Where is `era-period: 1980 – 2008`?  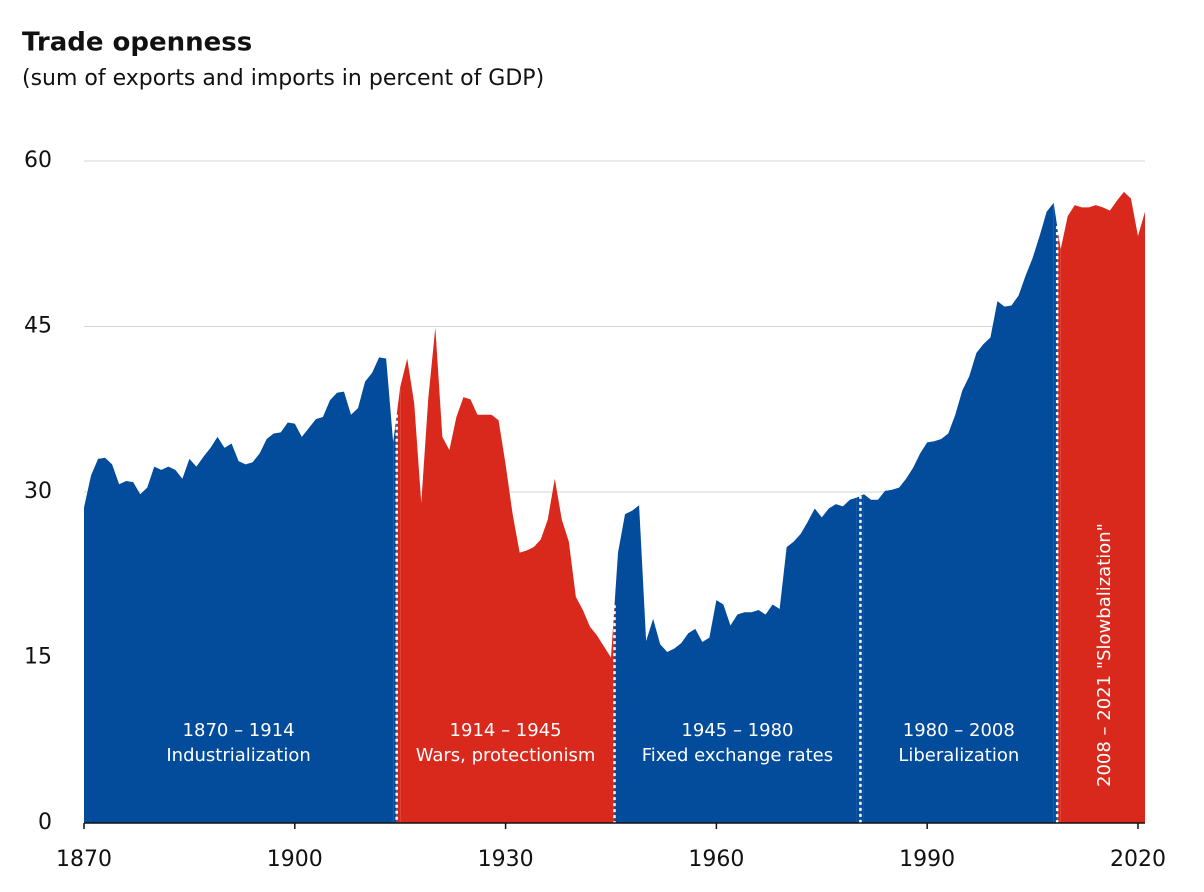
era-period: 1980 – 2008 is located at coordinates (959, 730).